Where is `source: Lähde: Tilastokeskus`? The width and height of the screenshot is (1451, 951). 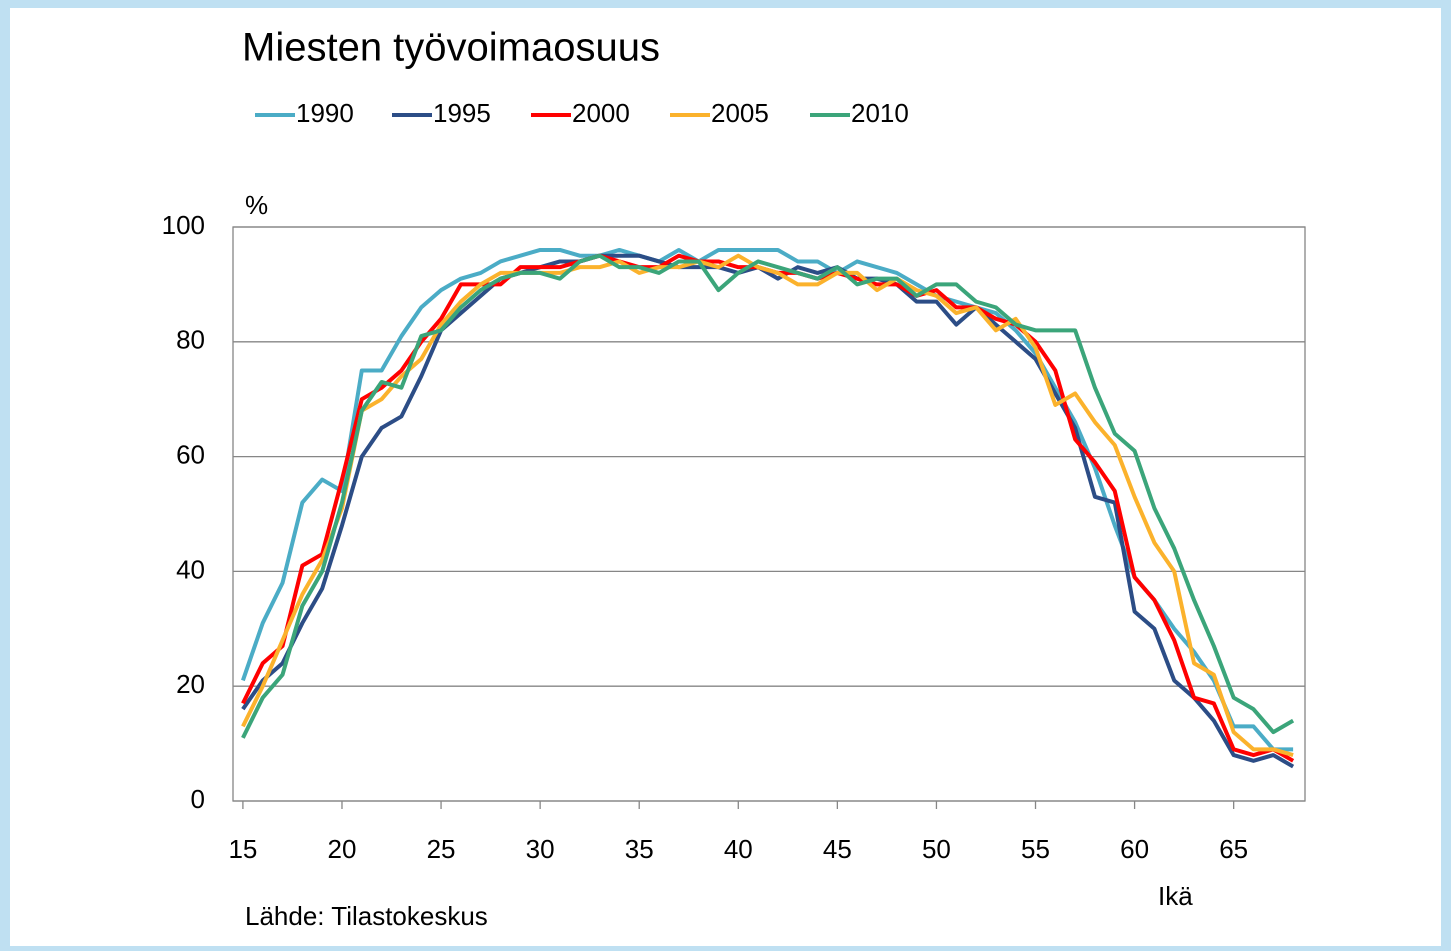
source: Lähde: Tilastokeskus is located at coordinates (366, 916).